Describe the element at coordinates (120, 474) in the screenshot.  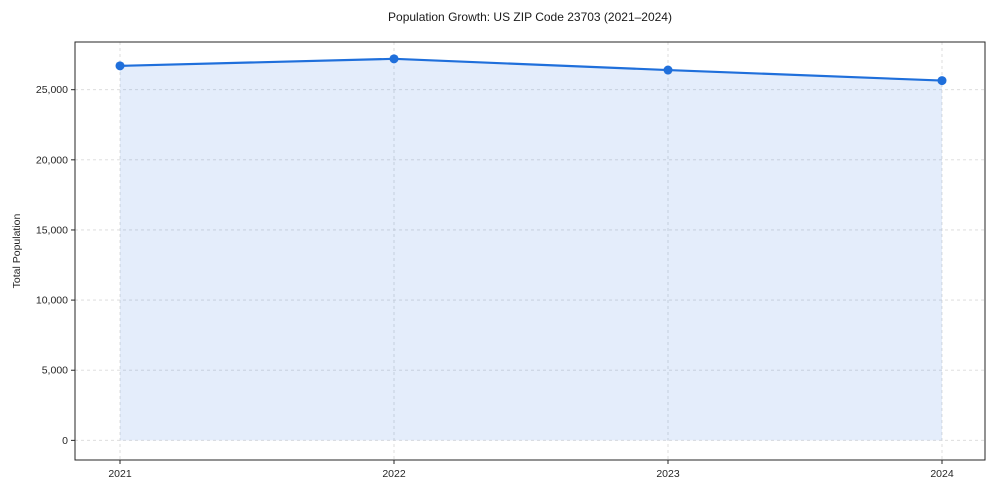
I see `x-tick-label: 2021` at that location.